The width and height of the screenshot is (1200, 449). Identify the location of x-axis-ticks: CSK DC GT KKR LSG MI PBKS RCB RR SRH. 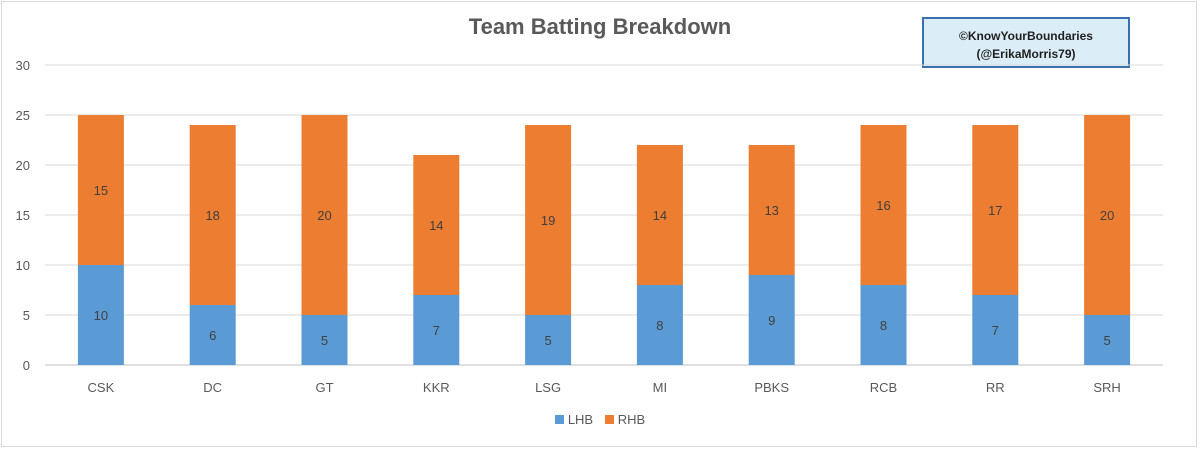
(604, 387).